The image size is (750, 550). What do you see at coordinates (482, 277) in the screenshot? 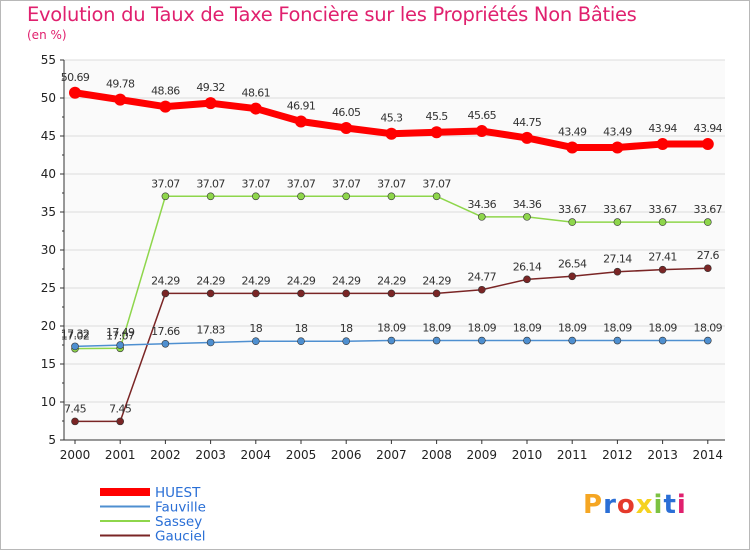
I see `data-label-gauciel: 24.77` at bounding box center [482, 277].